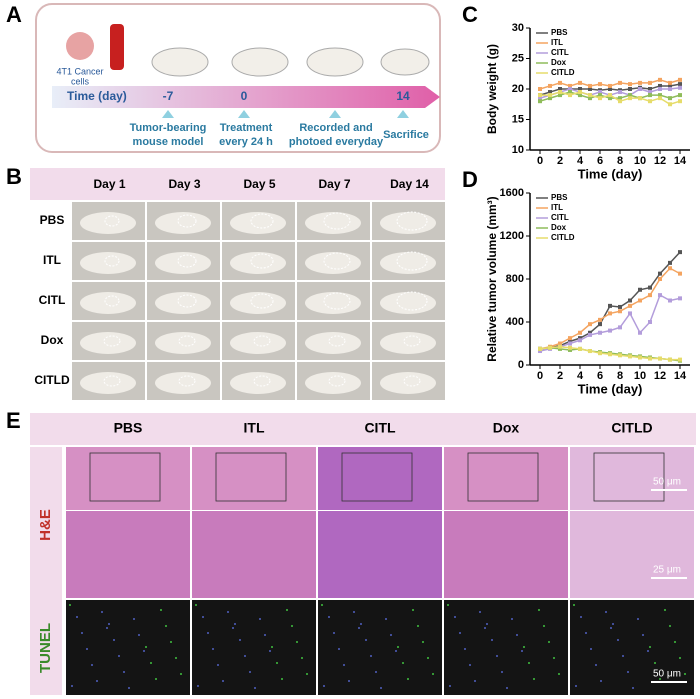 The height and width of the screenshot is (699, 700). What do you see at coordinates (246, 142) in the screenshot?
I see `step-label: every 24 h` at bounding box center [246, 142].